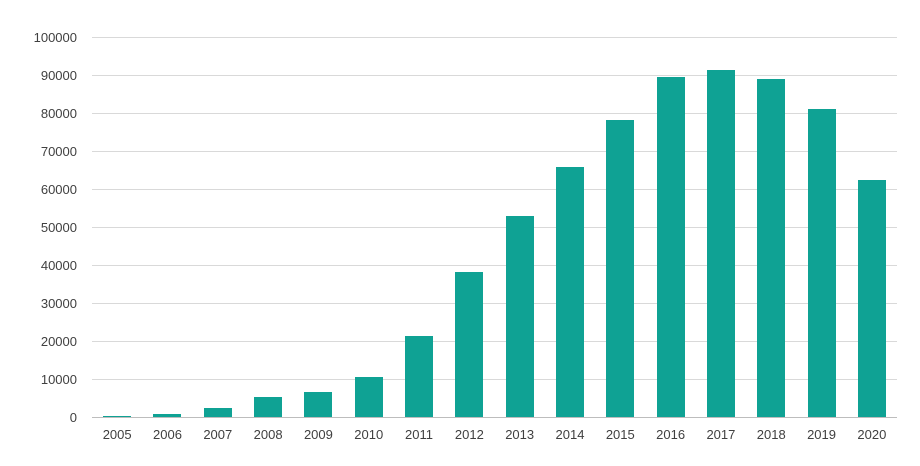  What do you see at coordinates (469, 344) in the screenshot?
I see `bar-2012` at bounding box center [469, 344].